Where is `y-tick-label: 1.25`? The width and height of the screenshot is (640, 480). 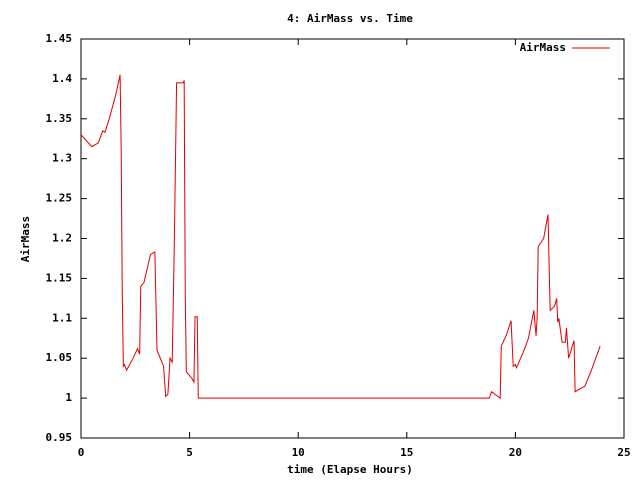
y-tick-label: 1.25 is located at coordinates (59, 198).